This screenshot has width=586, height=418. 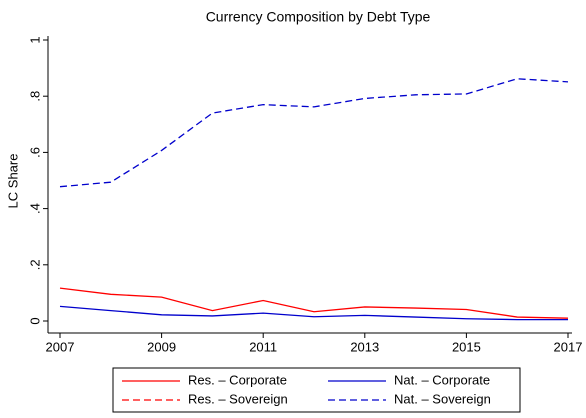 What do you see at coordinates (442, 398) in the screenshot?
I see `legend-label: Nat. – Sovereign` at bounding box center [442, 398].